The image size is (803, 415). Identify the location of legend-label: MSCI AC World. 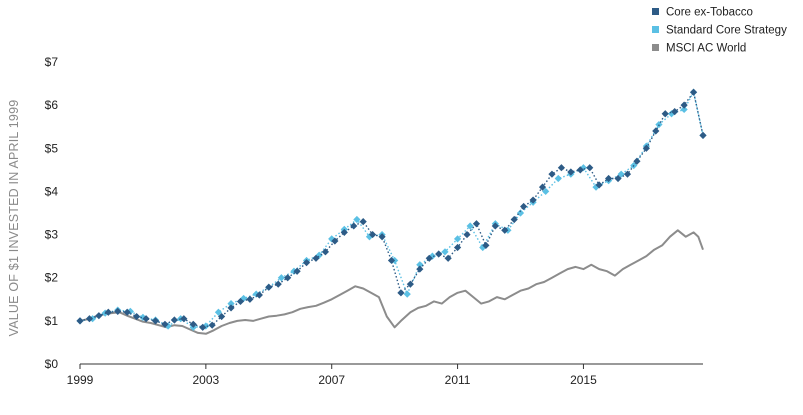
(706, 49).